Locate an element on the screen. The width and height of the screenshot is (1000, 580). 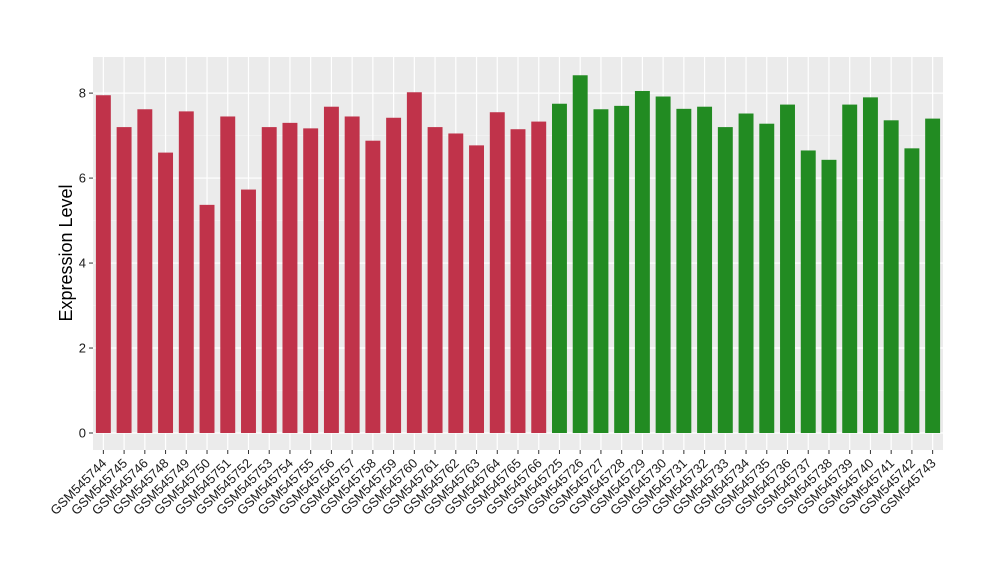
bar-GSM545748 is located at coordinates (166, 293).